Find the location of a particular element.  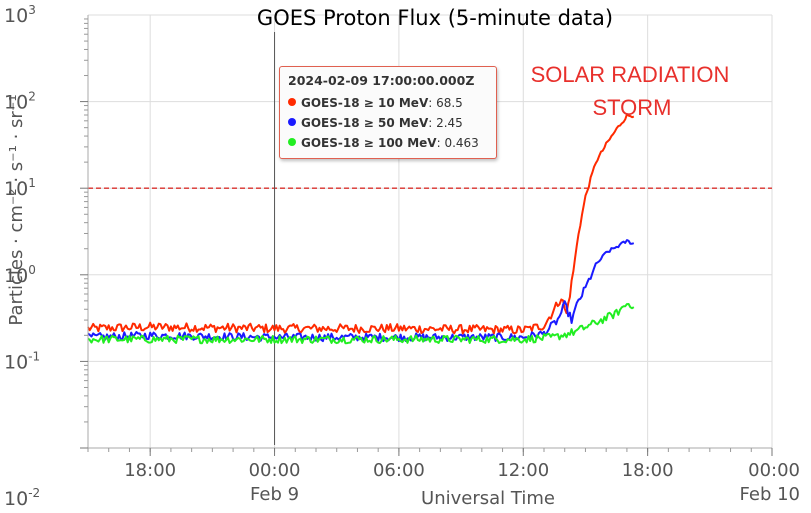

tooltip-series-value: 68.5 is located at coordinates (449, 103).